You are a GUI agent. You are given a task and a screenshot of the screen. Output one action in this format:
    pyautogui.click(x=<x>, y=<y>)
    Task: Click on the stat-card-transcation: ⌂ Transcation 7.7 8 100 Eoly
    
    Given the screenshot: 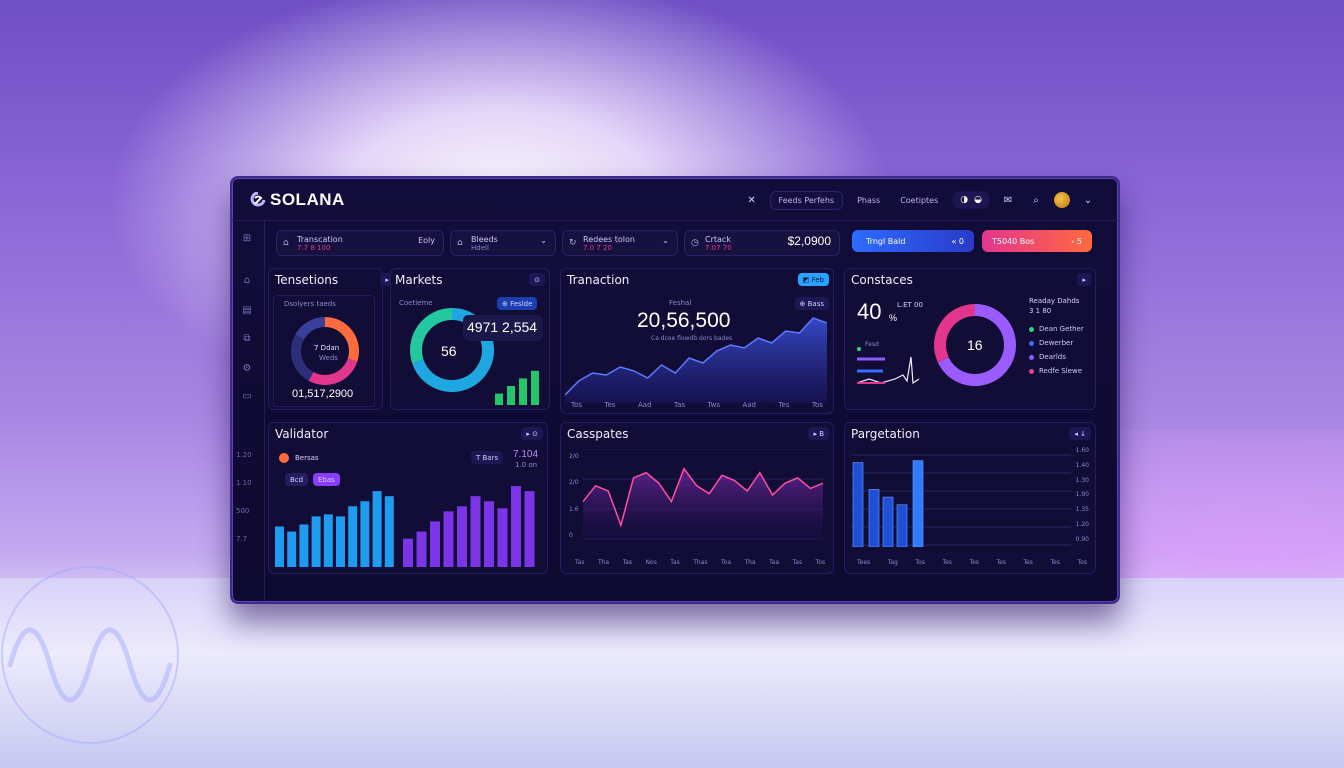 What is the action you would take?
    pyautogui.click(x=360, y=243)
    